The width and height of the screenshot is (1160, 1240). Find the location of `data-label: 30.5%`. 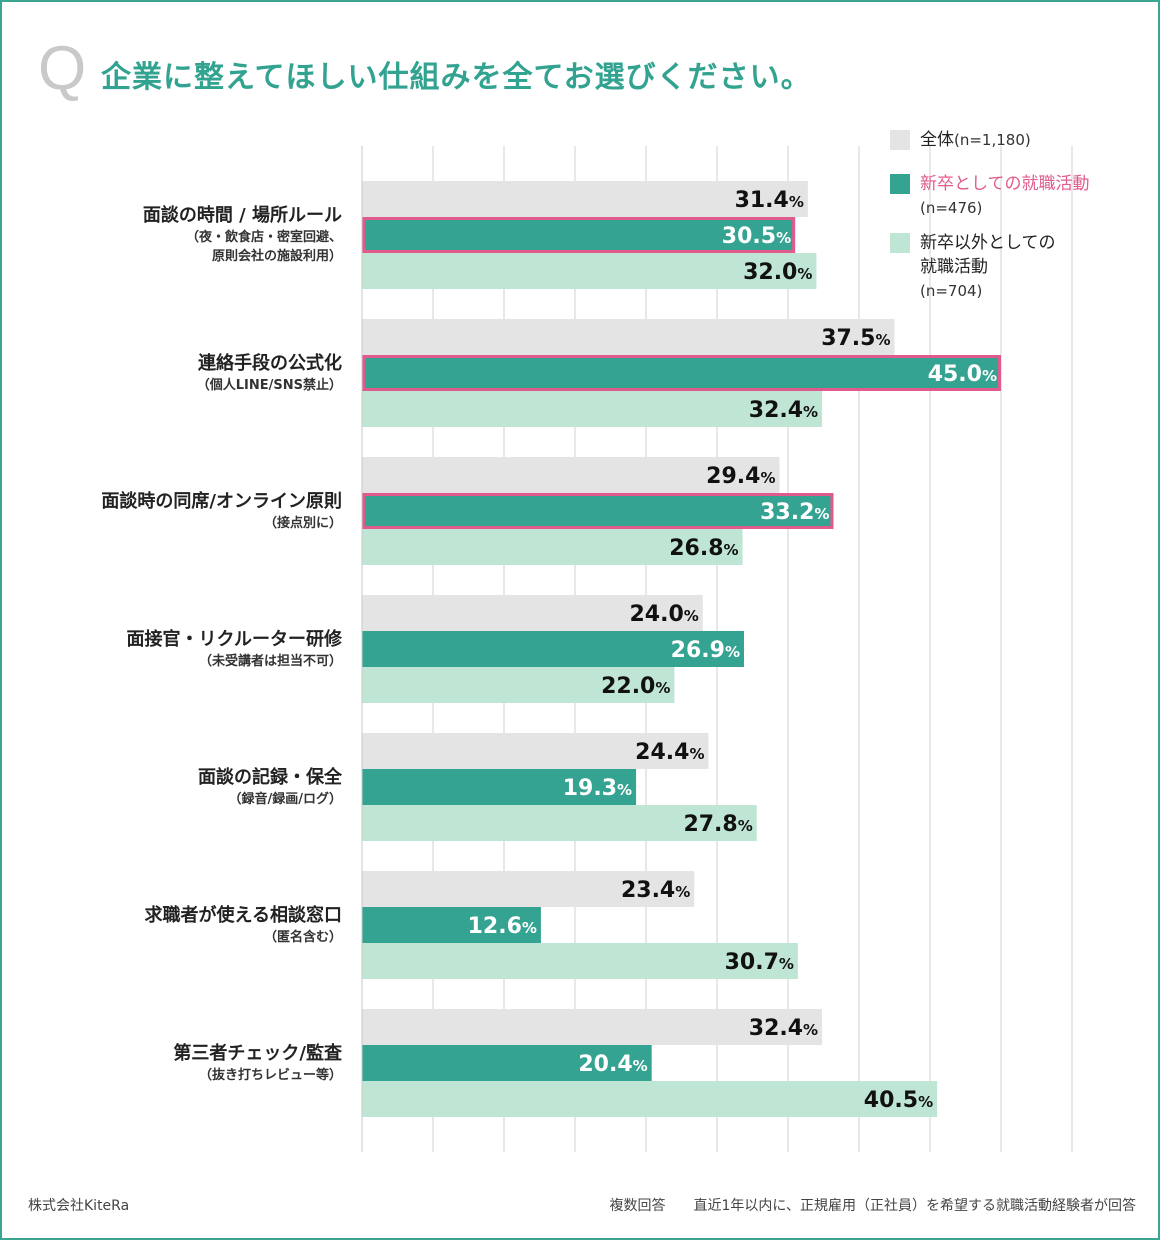

data-label: 30.5% is located at coordinates (756, 236).